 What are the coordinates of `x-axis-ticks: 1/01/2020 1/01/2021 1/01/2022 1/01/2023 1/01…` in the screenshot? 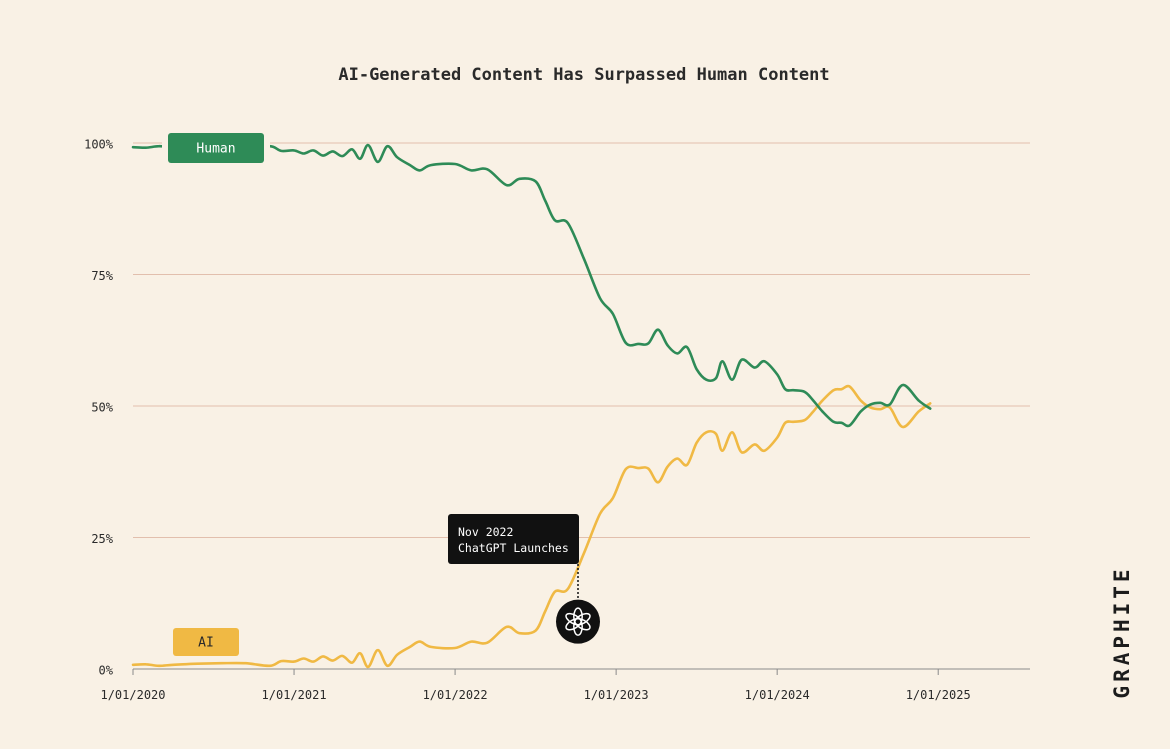 It's located at (535, 685).